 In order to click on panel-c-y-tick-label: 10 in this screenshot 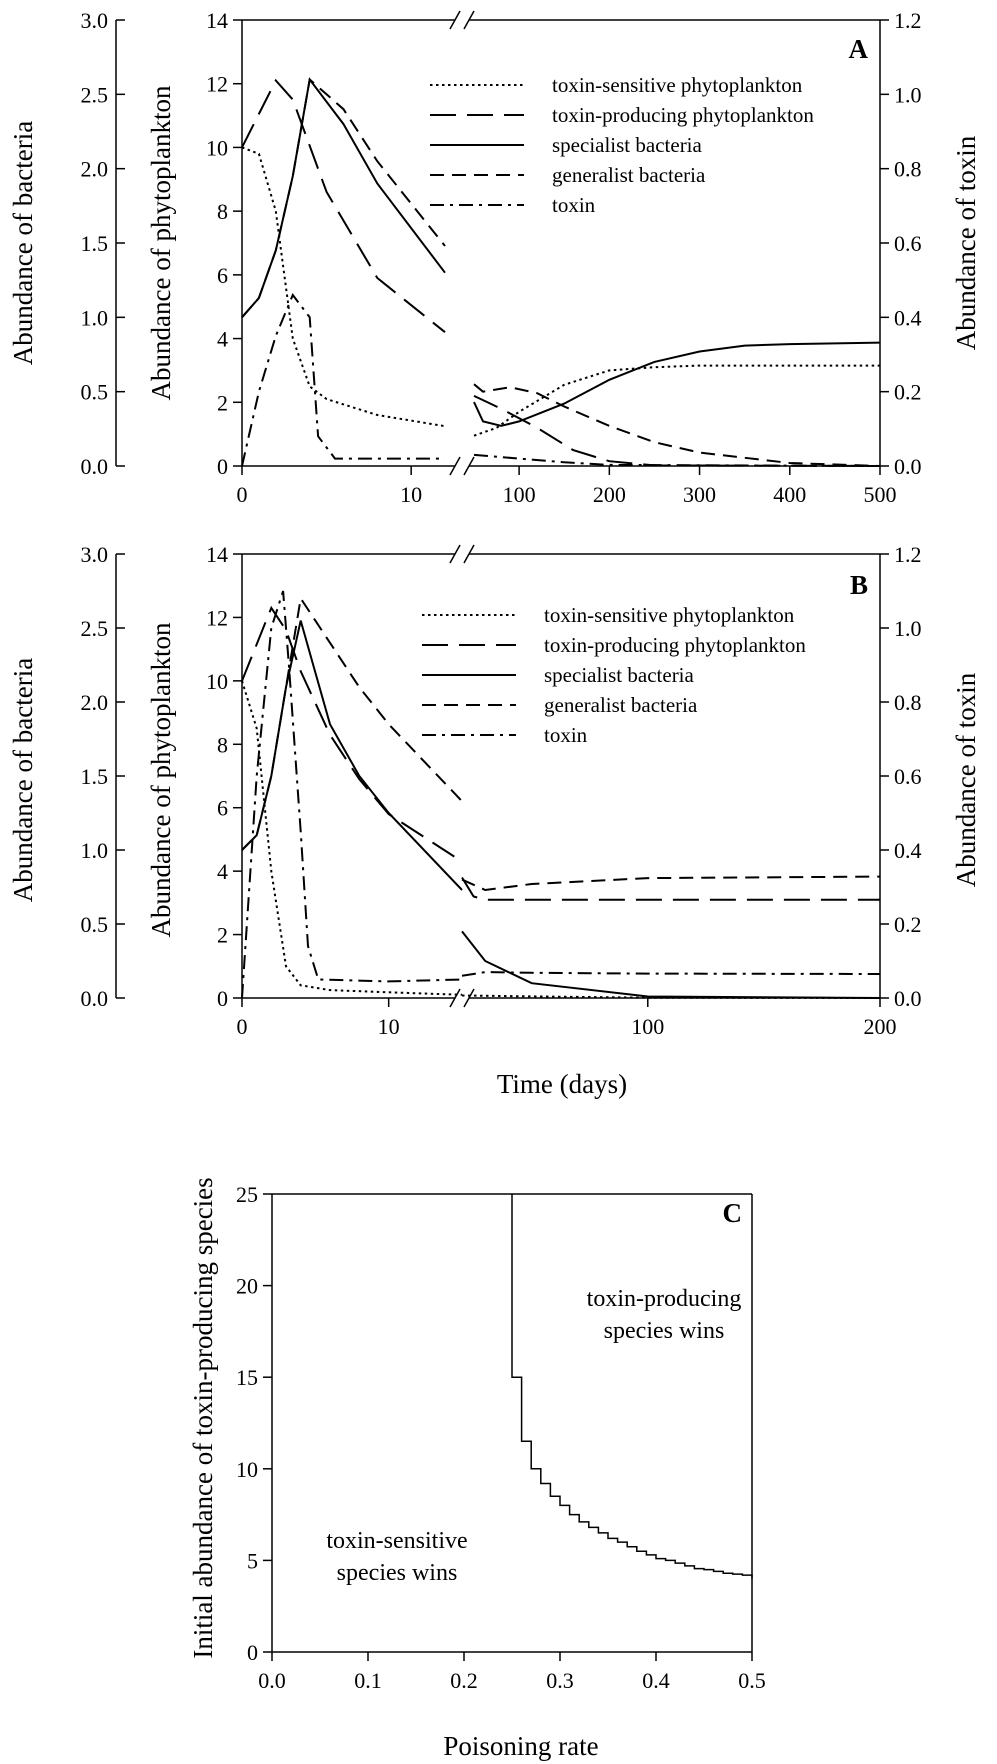, I will do `click(247, 1469)`.